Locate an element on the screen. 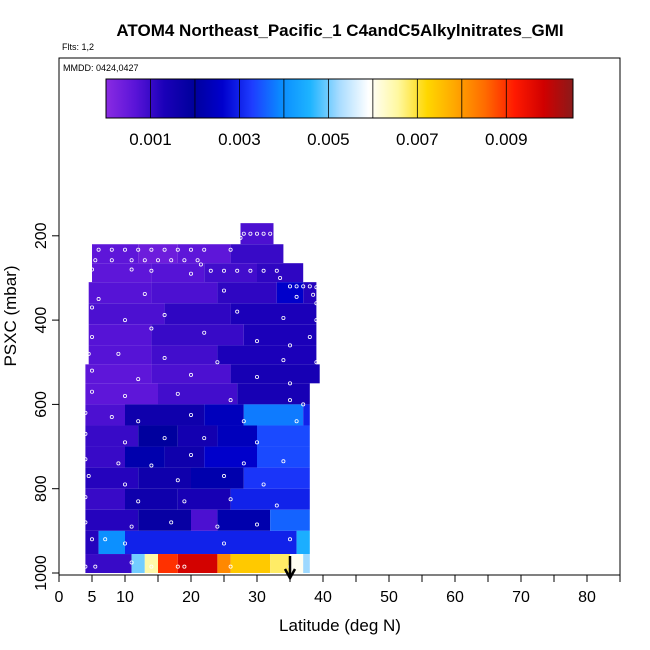 This screenshot has height=650, width=650. colorbar-gradient is located at coordinates (339, 98).